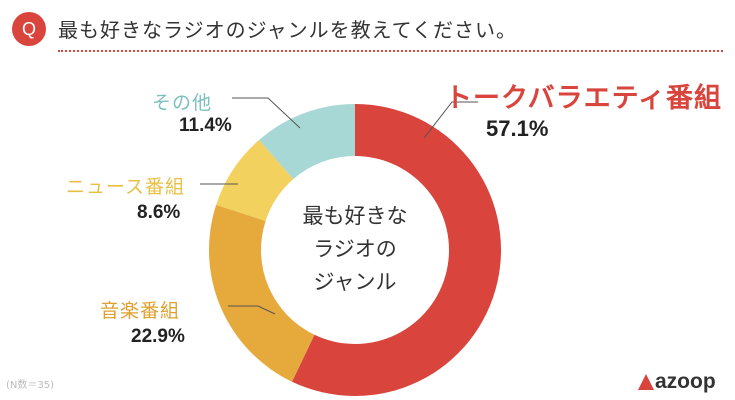 The height and width of the screenshot is (400, 735). What do you see at coordinates (355, 216) in the screenshot?
I see `center-line-1: 最も好きな` at bounding box center [355, 216].